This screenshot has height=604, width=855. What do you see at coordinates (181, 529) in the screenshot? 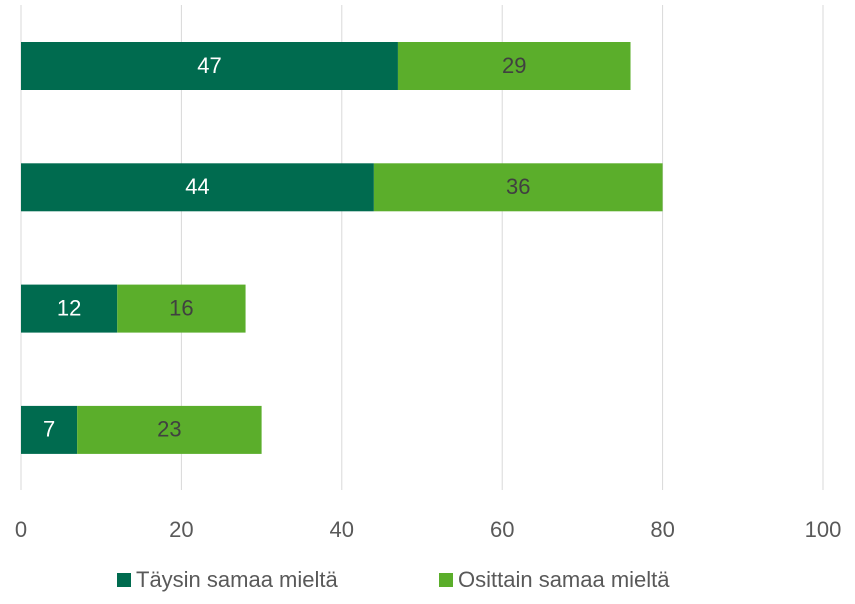
I see `x-tick-label: 20` at bounding box center [181, 529].